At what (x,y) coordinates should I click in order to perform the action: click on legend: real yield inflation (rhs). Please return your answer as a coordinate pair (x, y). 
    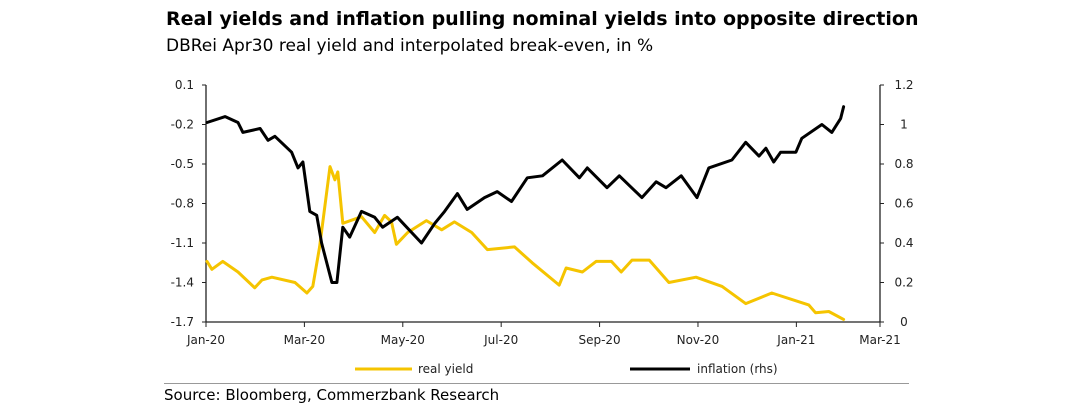
    Looking at the image, I should click on (566, 369).